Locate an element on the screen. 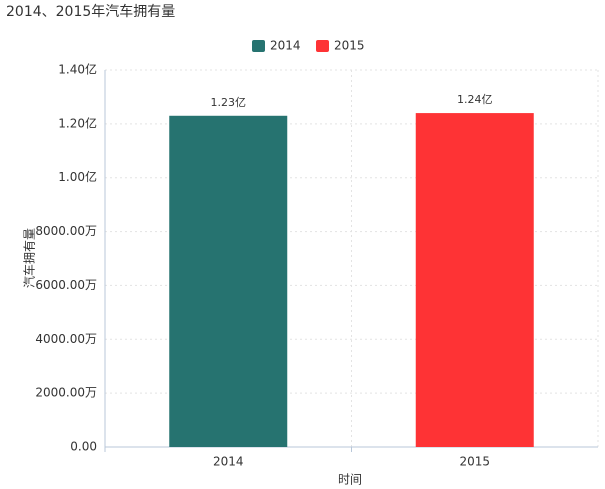 The height and width of the screenshot is (489, 605). y-tick-label: 0.00 is located at coordinates (83, 447).